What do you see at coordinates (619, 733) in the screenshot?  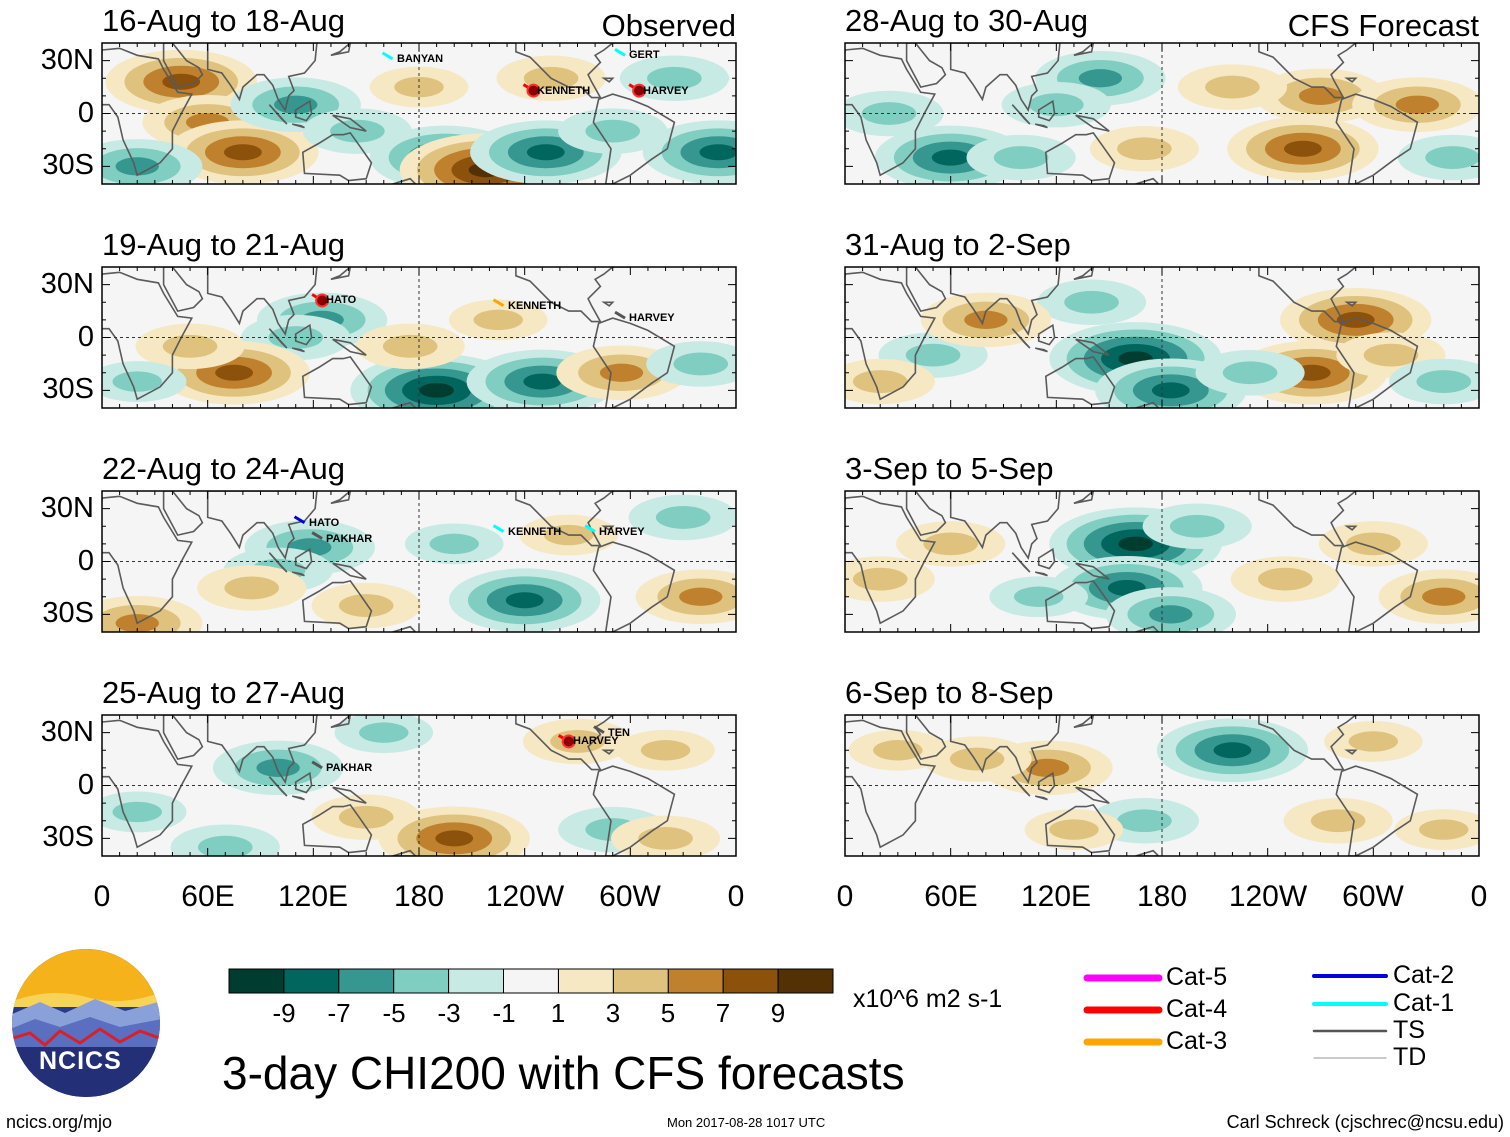 I see `storm-label-ten: TEN` at bounding box center [619, 733].